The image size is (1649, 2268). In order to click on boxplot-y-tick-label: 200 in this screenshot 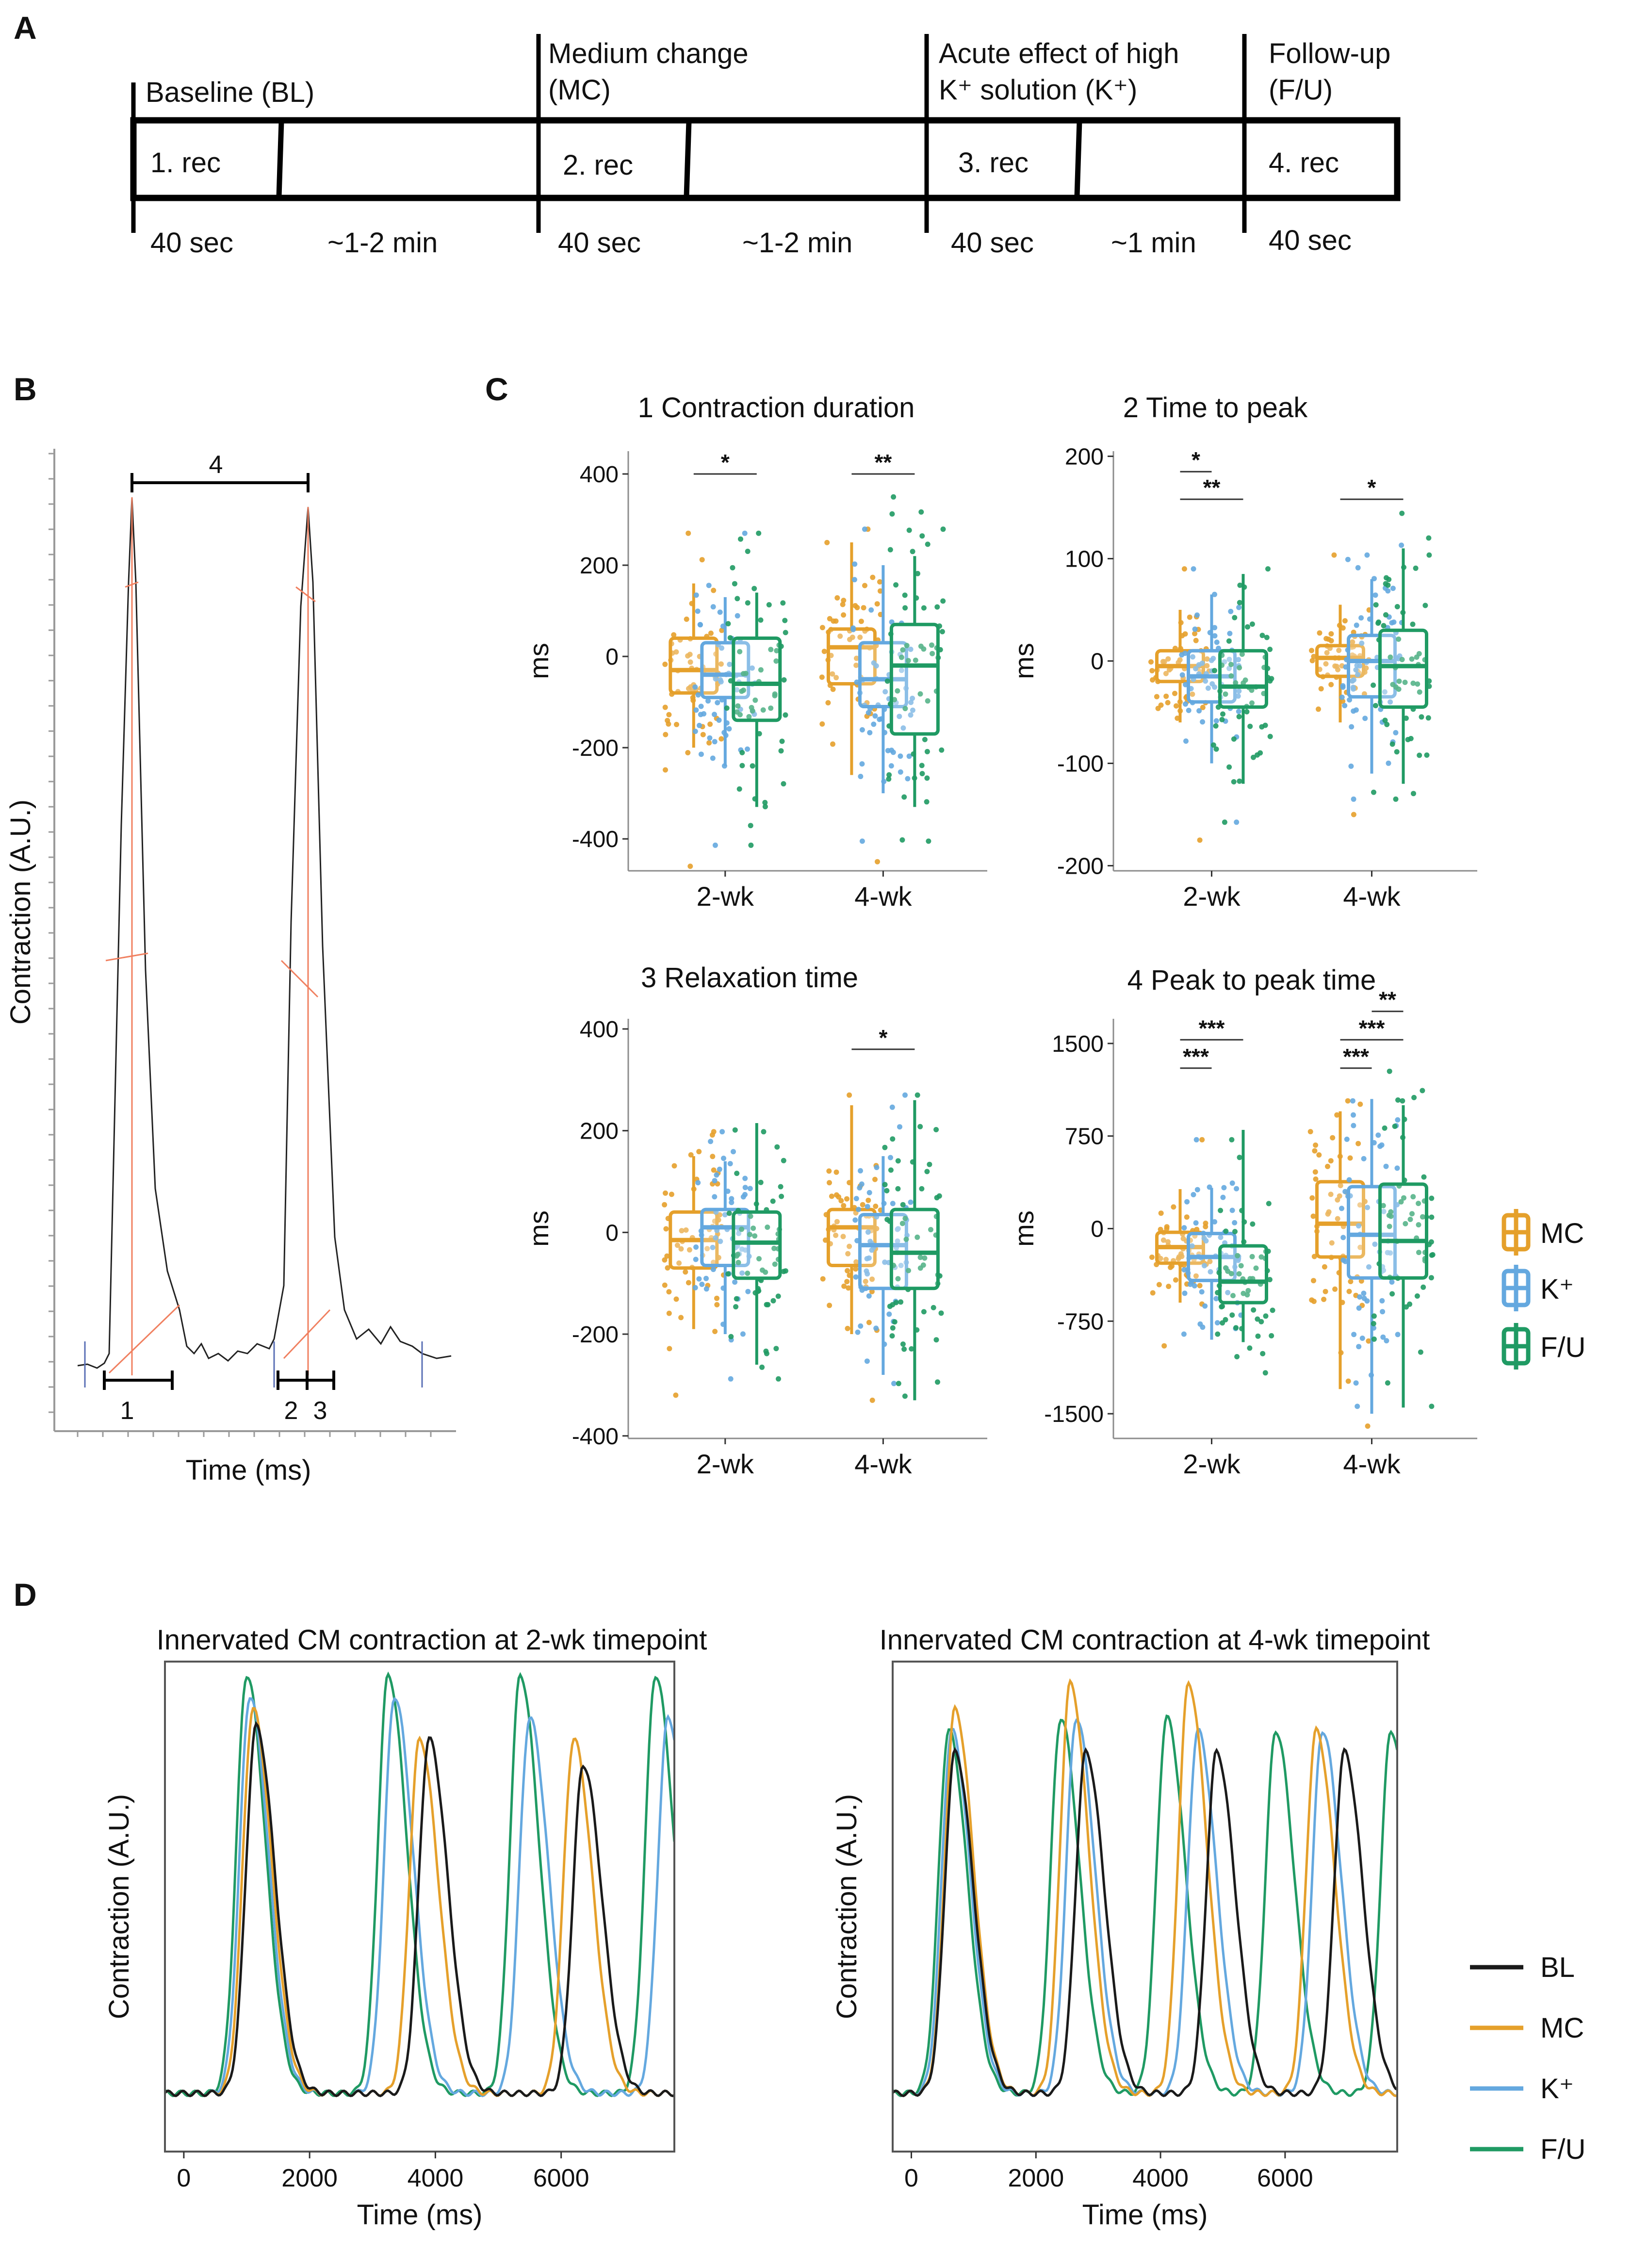, I will do `click(599, 1131)`.